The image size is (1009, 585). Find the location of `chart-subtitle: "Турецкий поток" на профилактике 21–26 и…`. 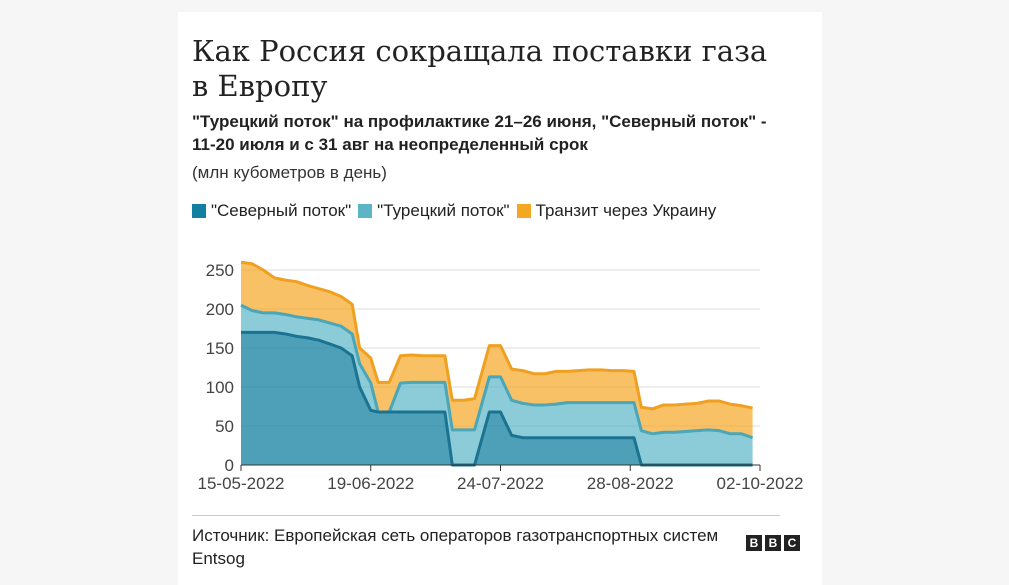

chart-subtitle: "Турецкий поток" на профилактике 21–26 и… is located at coordinates (479, 133).